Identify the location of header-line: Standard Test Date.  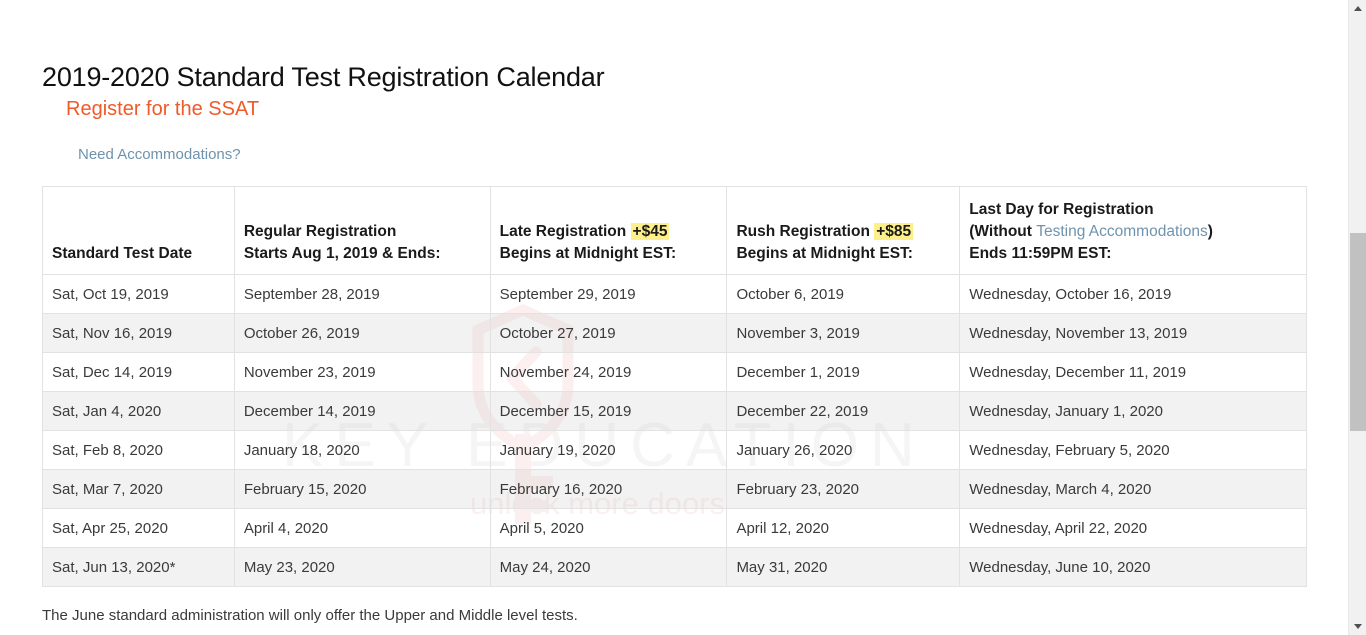
(122, 253).